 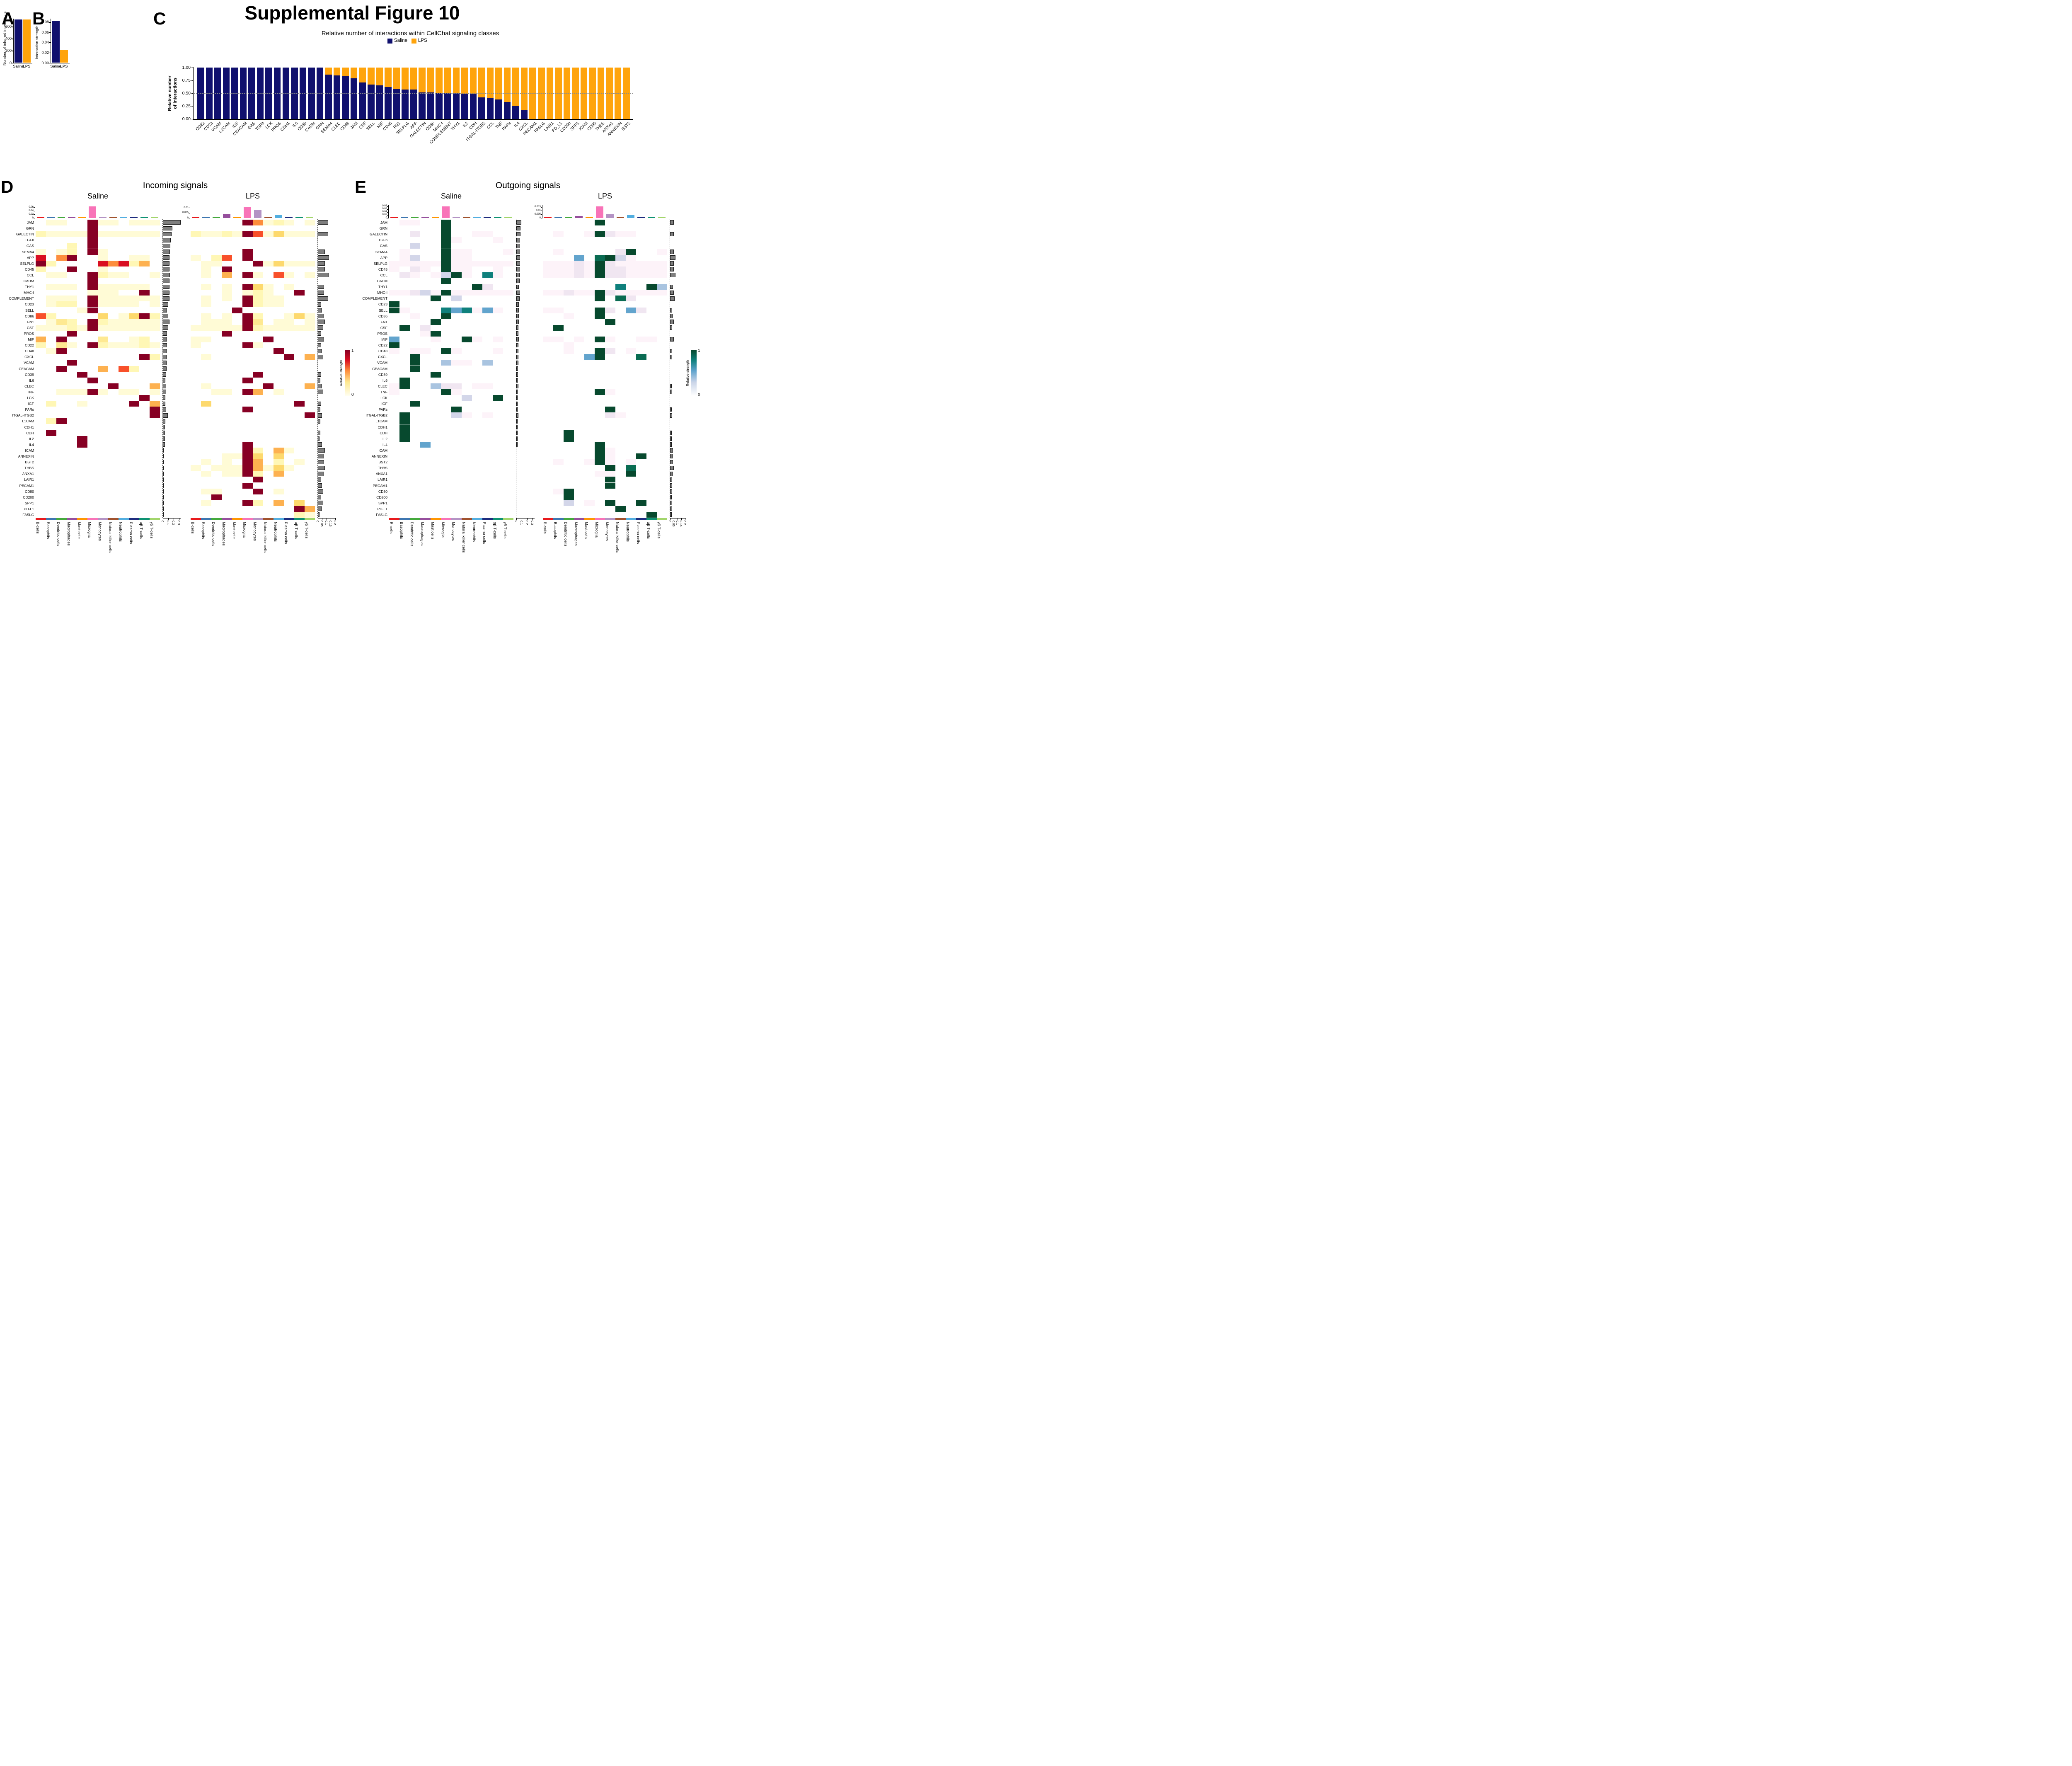 I want to click on panel-e-saline-bar-tick-label: 0.2, so click(x=527, y=523).